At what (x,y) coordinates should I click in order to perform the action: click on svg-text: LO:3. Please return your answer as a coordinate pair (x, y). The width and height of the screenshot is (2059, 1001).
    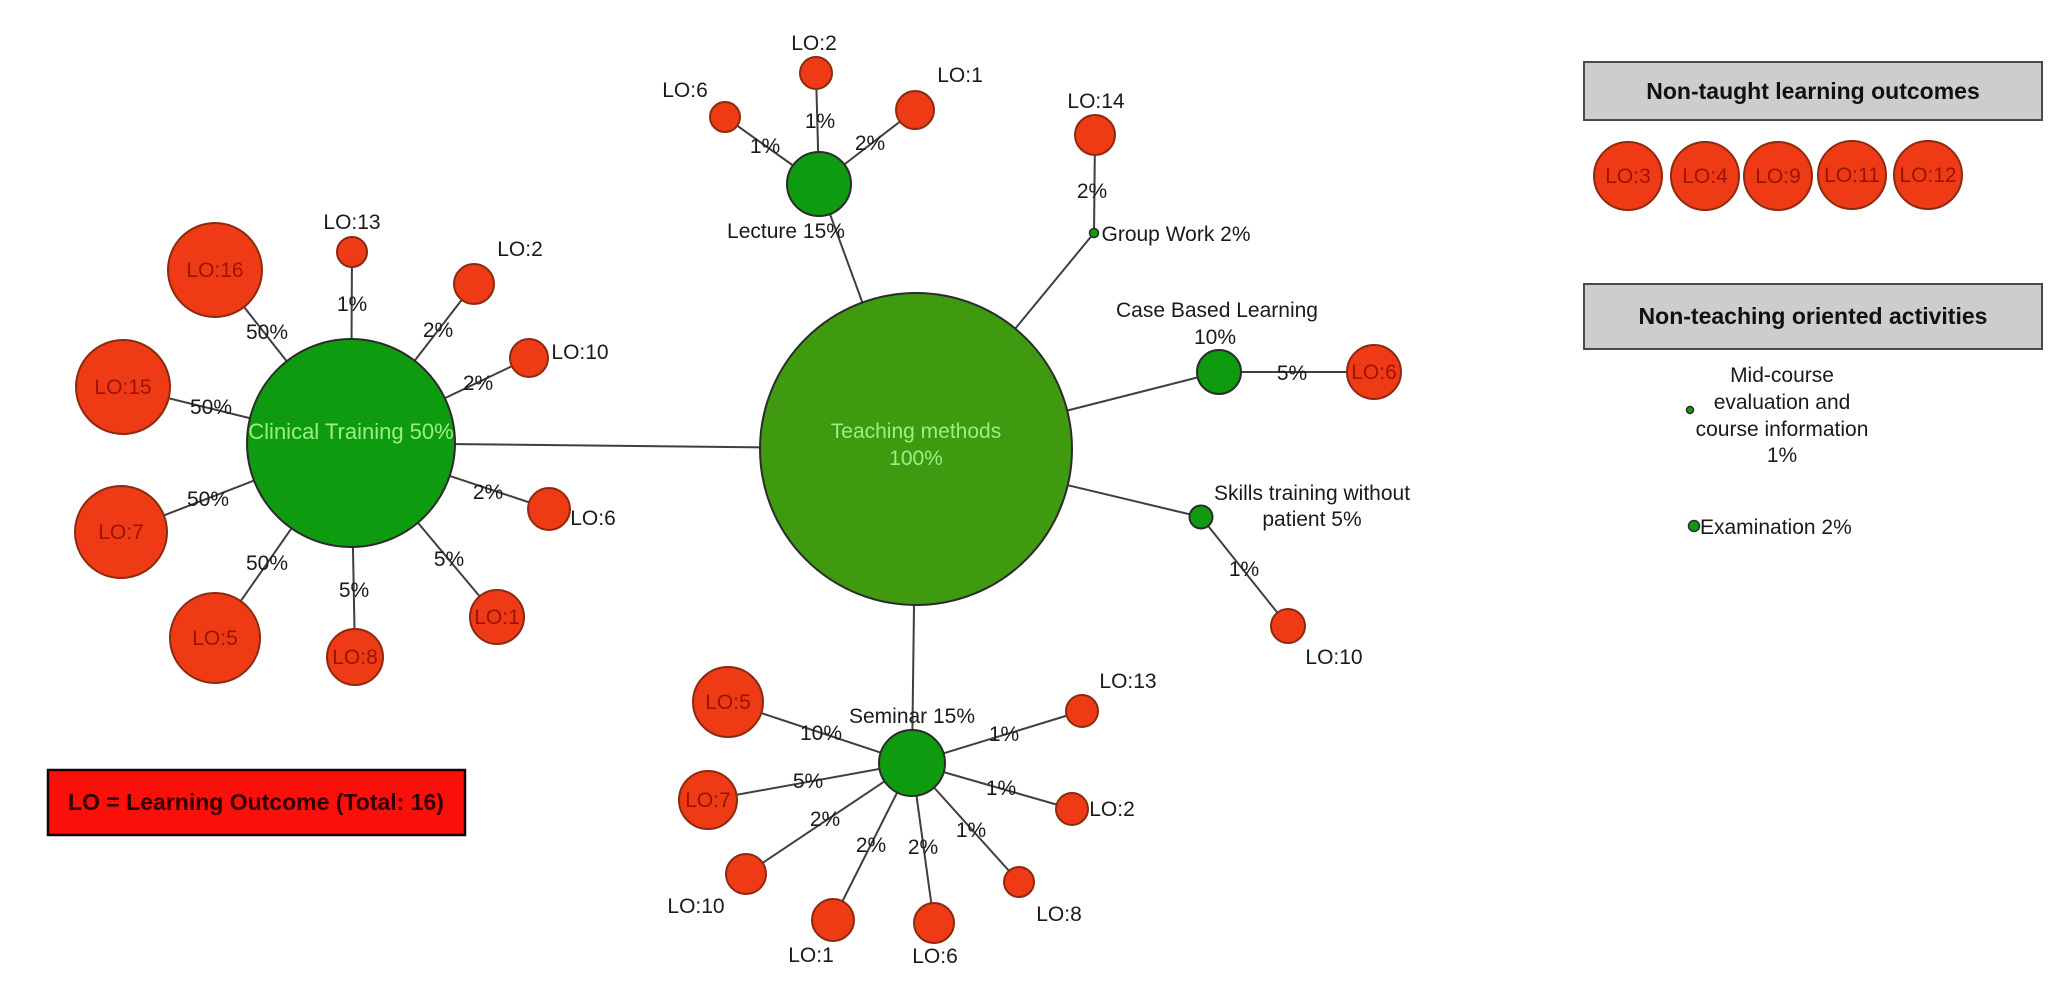
    Looking at the image, I should click on (1628, 176).